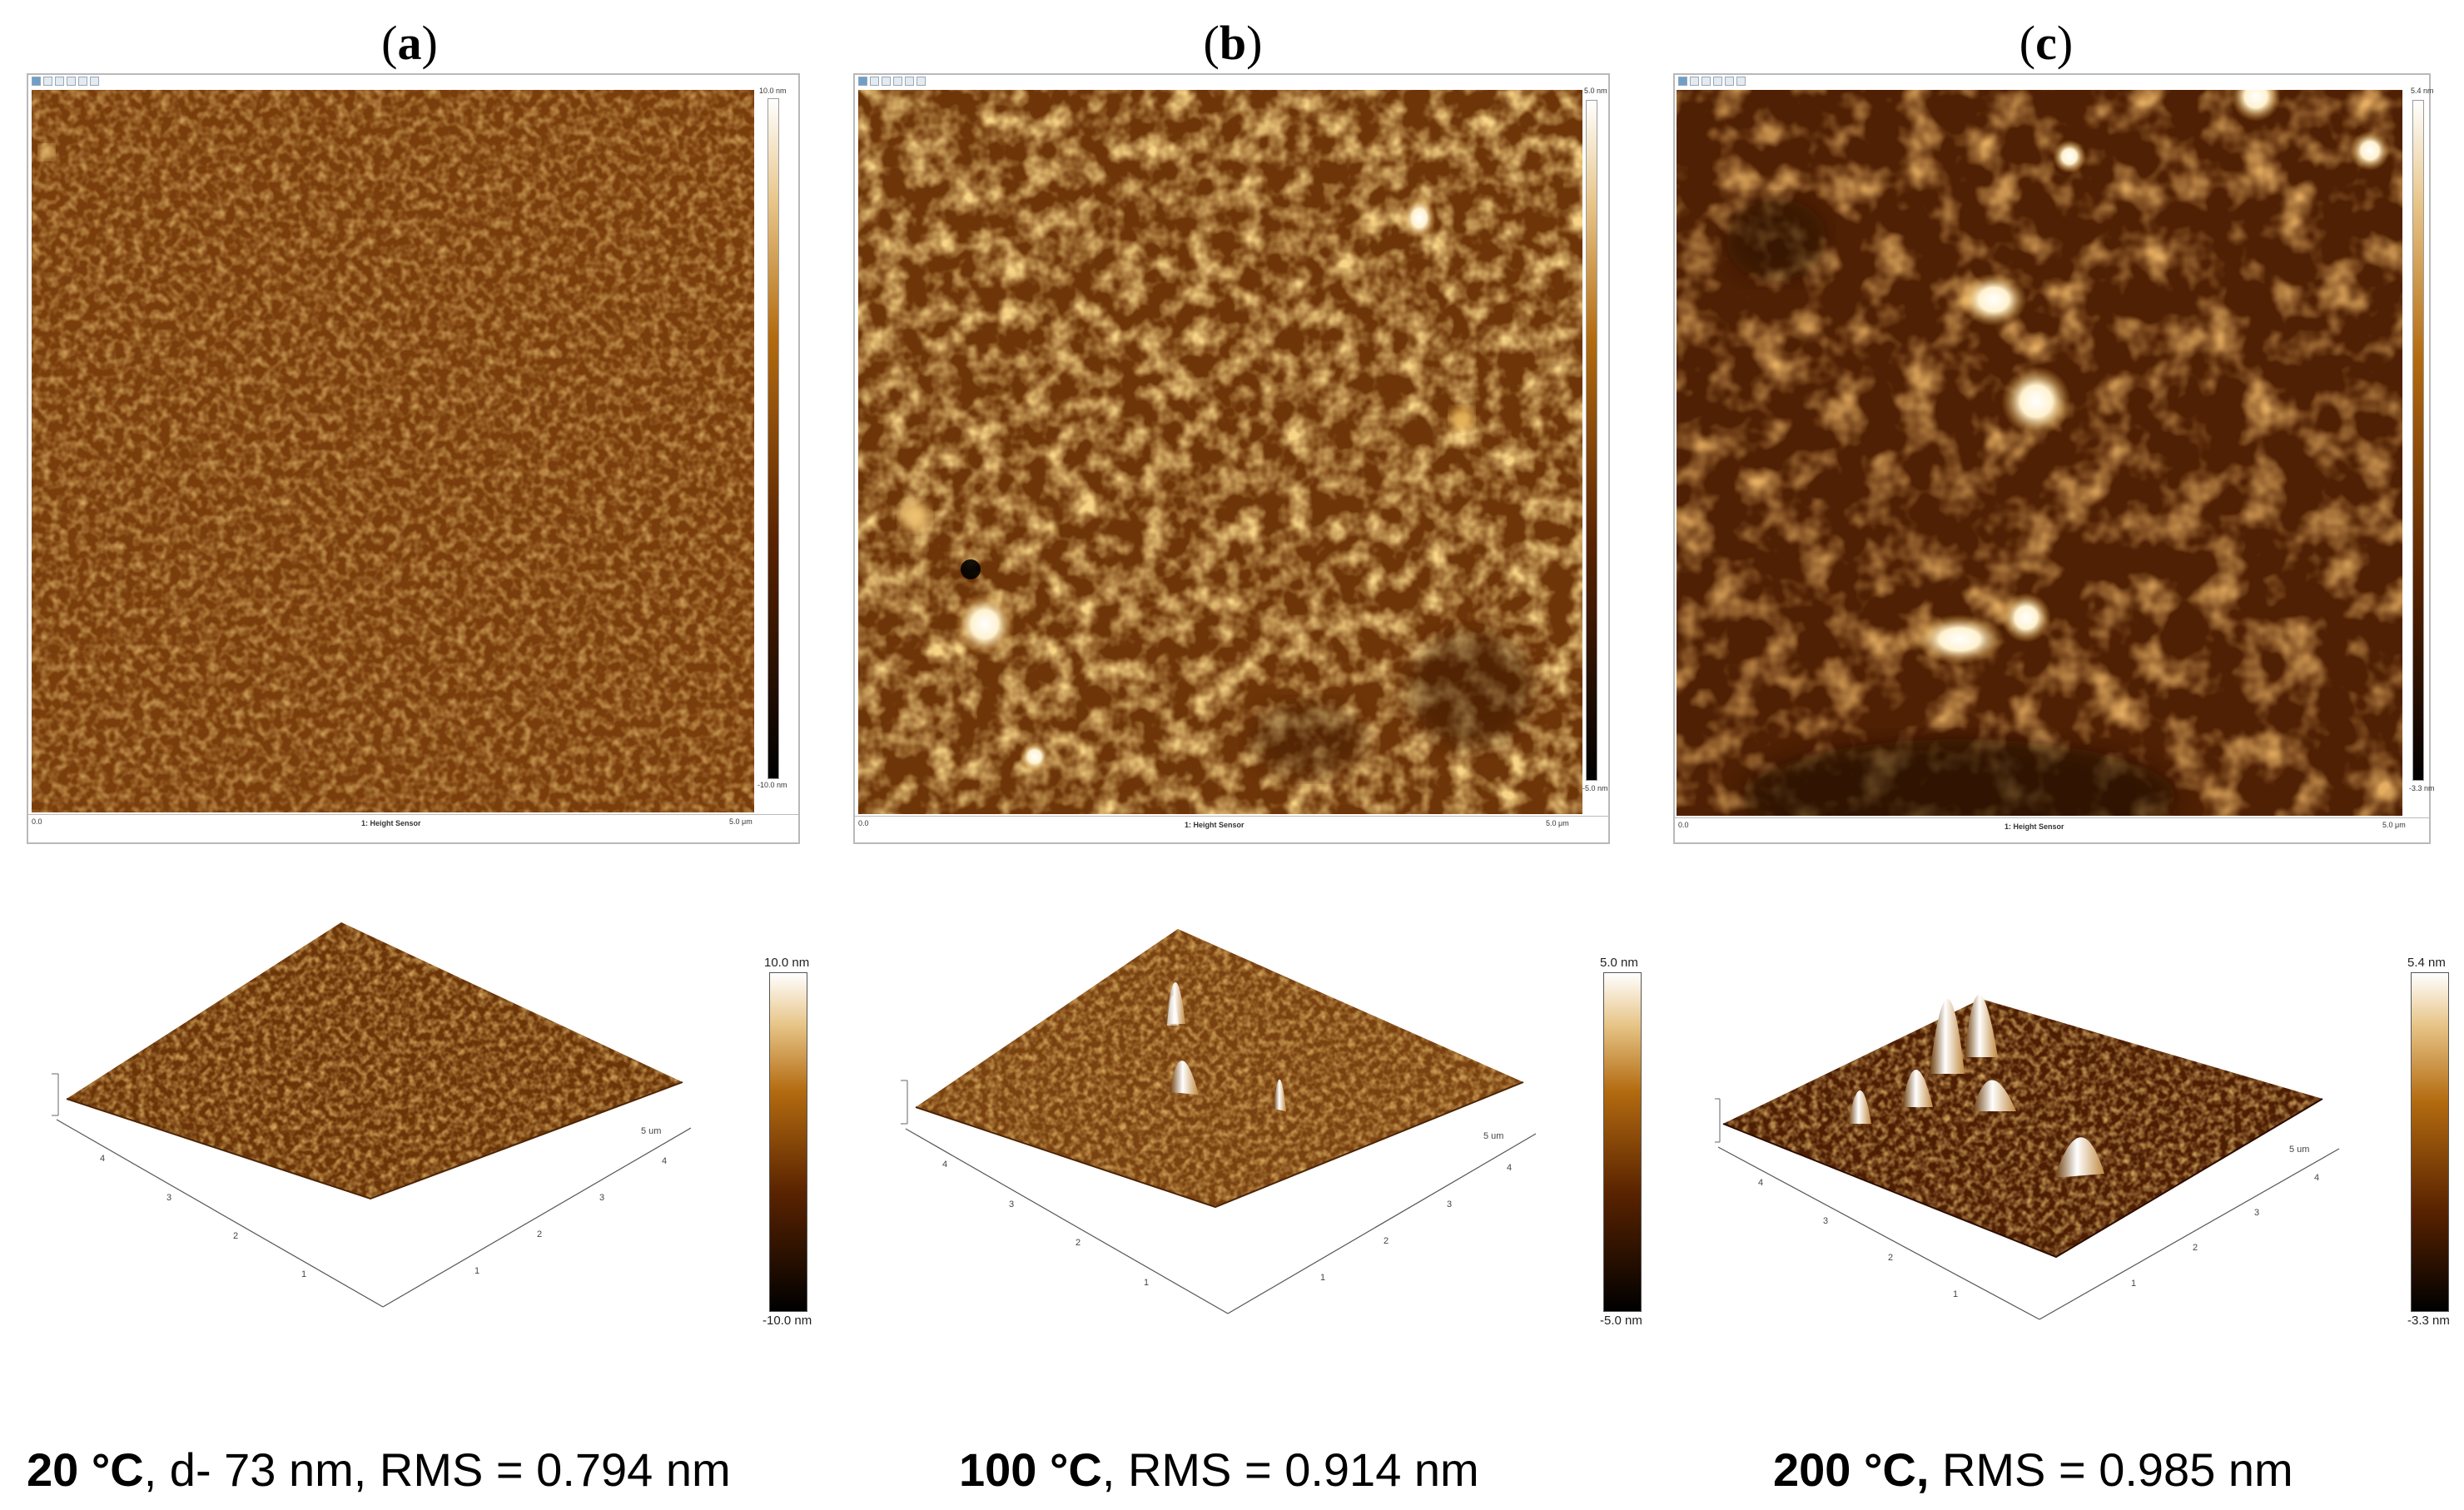  Describe the element at coordinates (773, 785) in the screenshot. I see `scale-min-label: -10.0 nm` at that location.